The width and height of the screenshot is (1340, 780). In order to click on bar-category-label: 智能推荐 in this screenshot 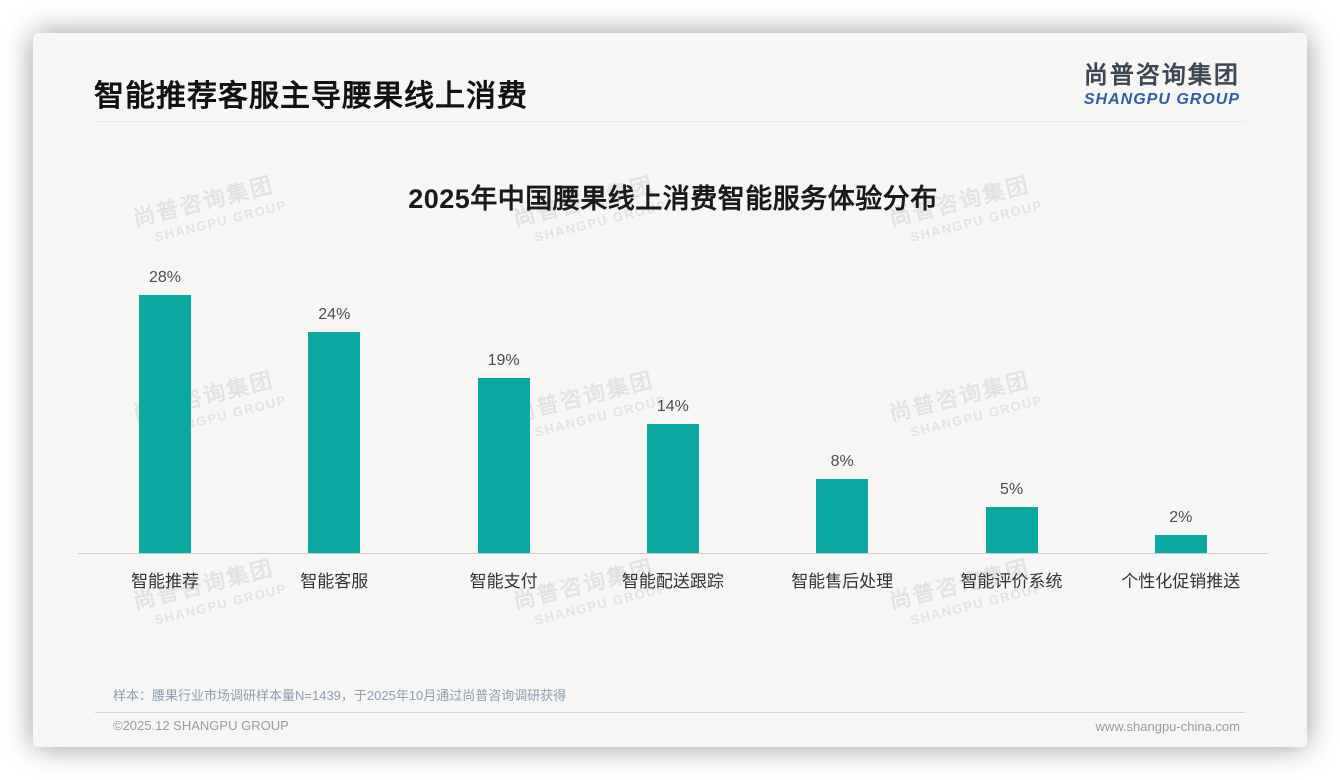, I will do `click(165, 581)`.